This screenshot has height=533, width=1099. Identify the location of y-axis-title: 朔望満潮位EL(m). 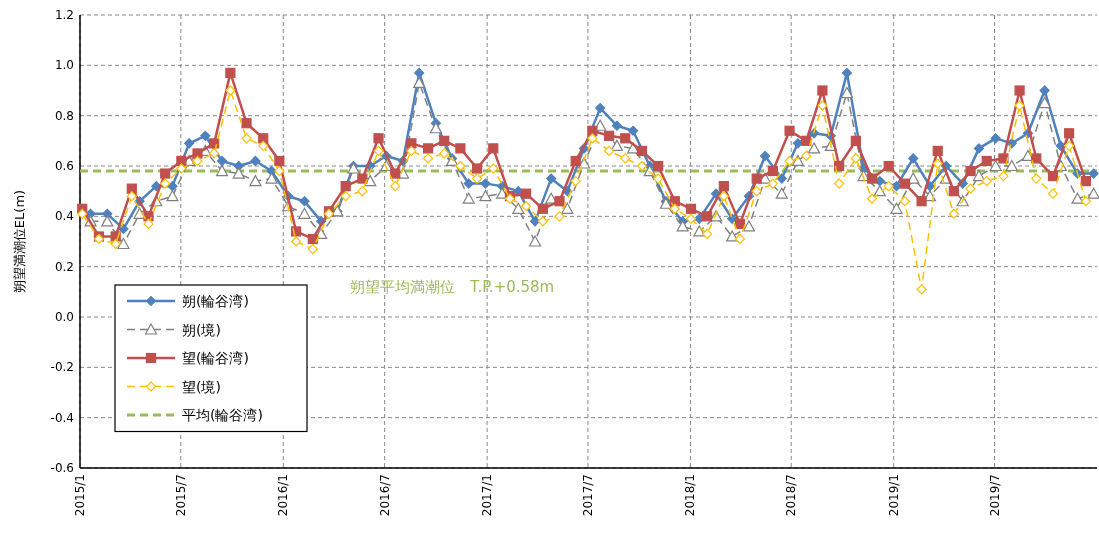
(19, 241).